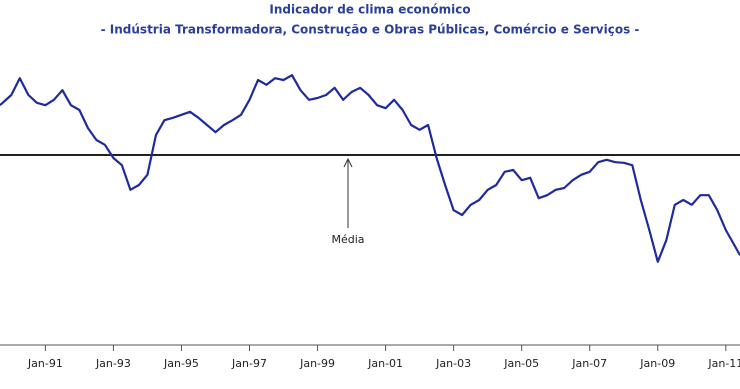 Image resolution: width=740 pixels, height=389 pixels. I want to click on chart-title: Indicador de clima económico, so click(369, 10).